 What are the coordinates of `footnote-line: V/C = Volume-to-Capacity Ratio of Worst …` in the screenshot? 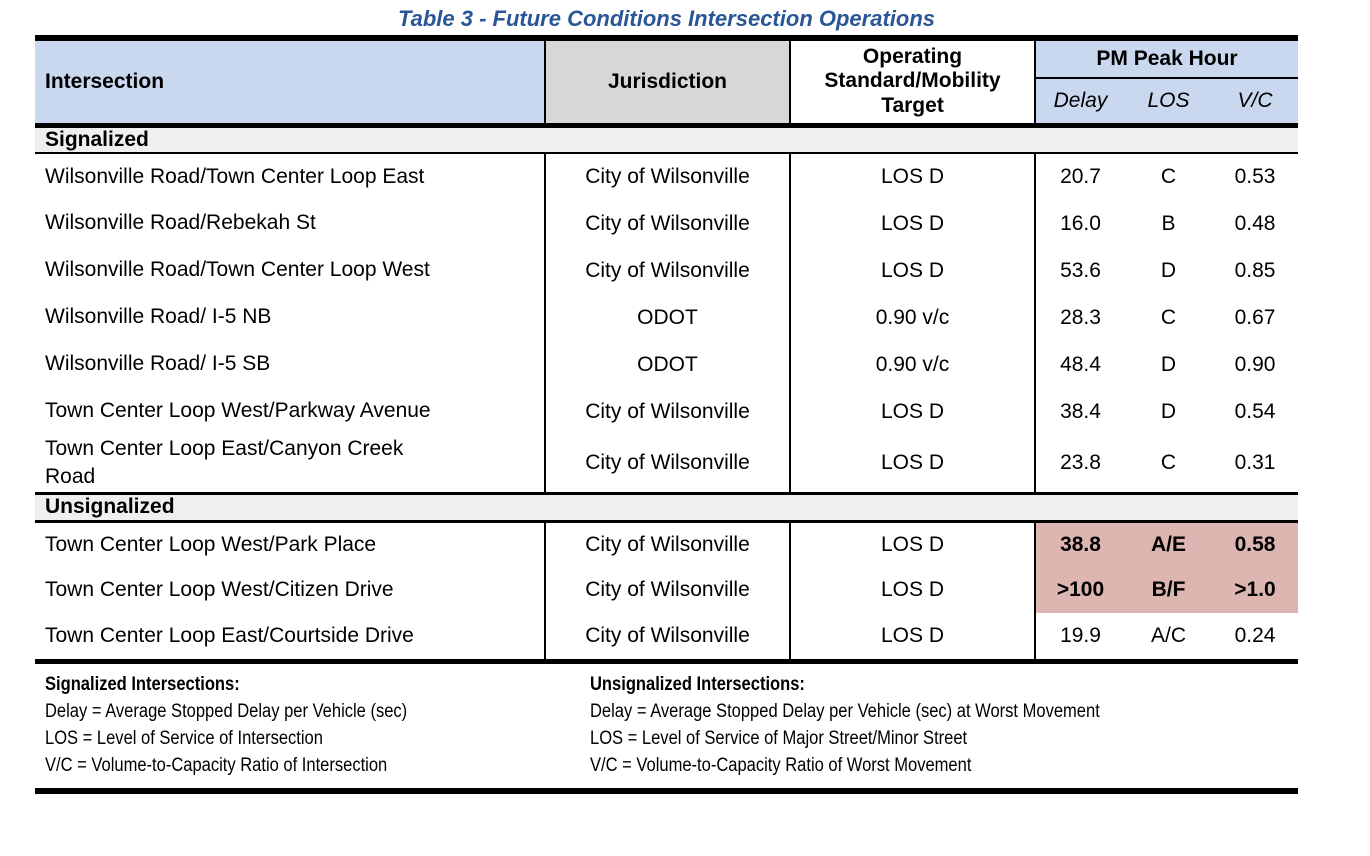 It's located at (781, 766).